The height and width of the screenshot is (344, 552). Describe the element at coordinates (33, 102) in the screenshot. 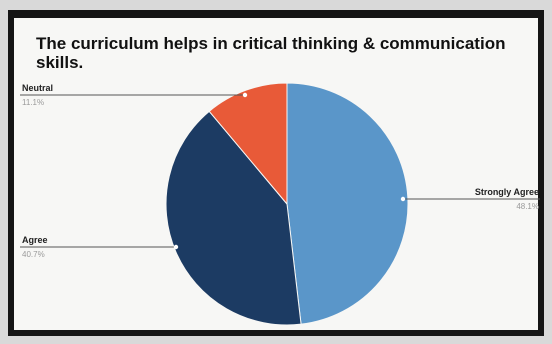

I see `slice-percent: 11.1%` at that location.